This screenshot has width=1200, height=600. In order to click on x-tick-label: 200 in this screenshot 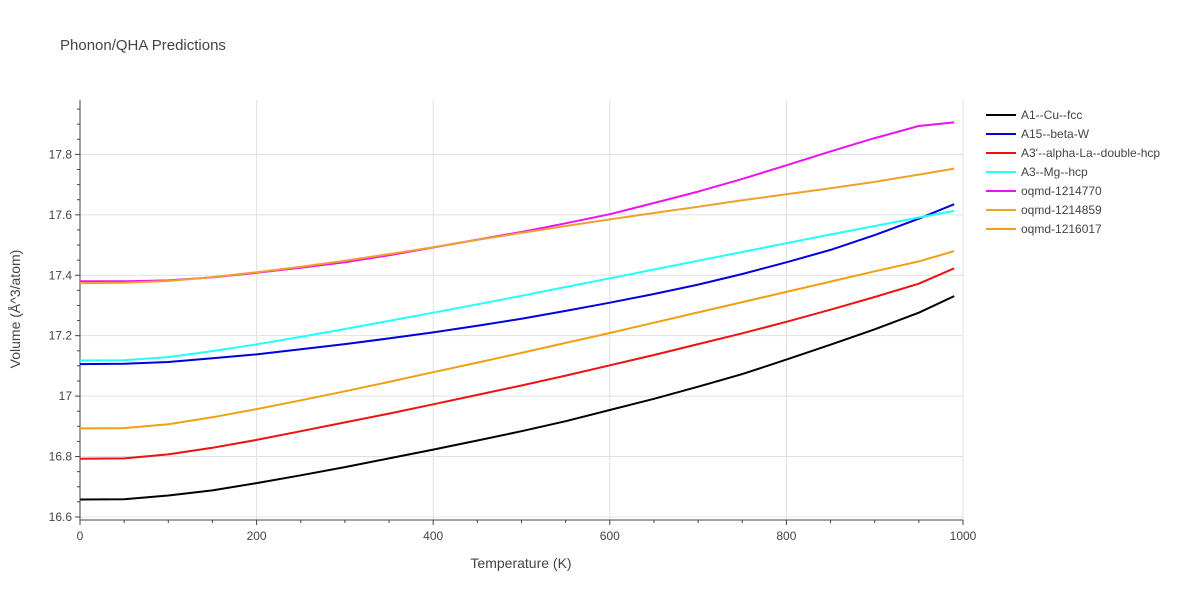, I will do `click(257, 536)`.